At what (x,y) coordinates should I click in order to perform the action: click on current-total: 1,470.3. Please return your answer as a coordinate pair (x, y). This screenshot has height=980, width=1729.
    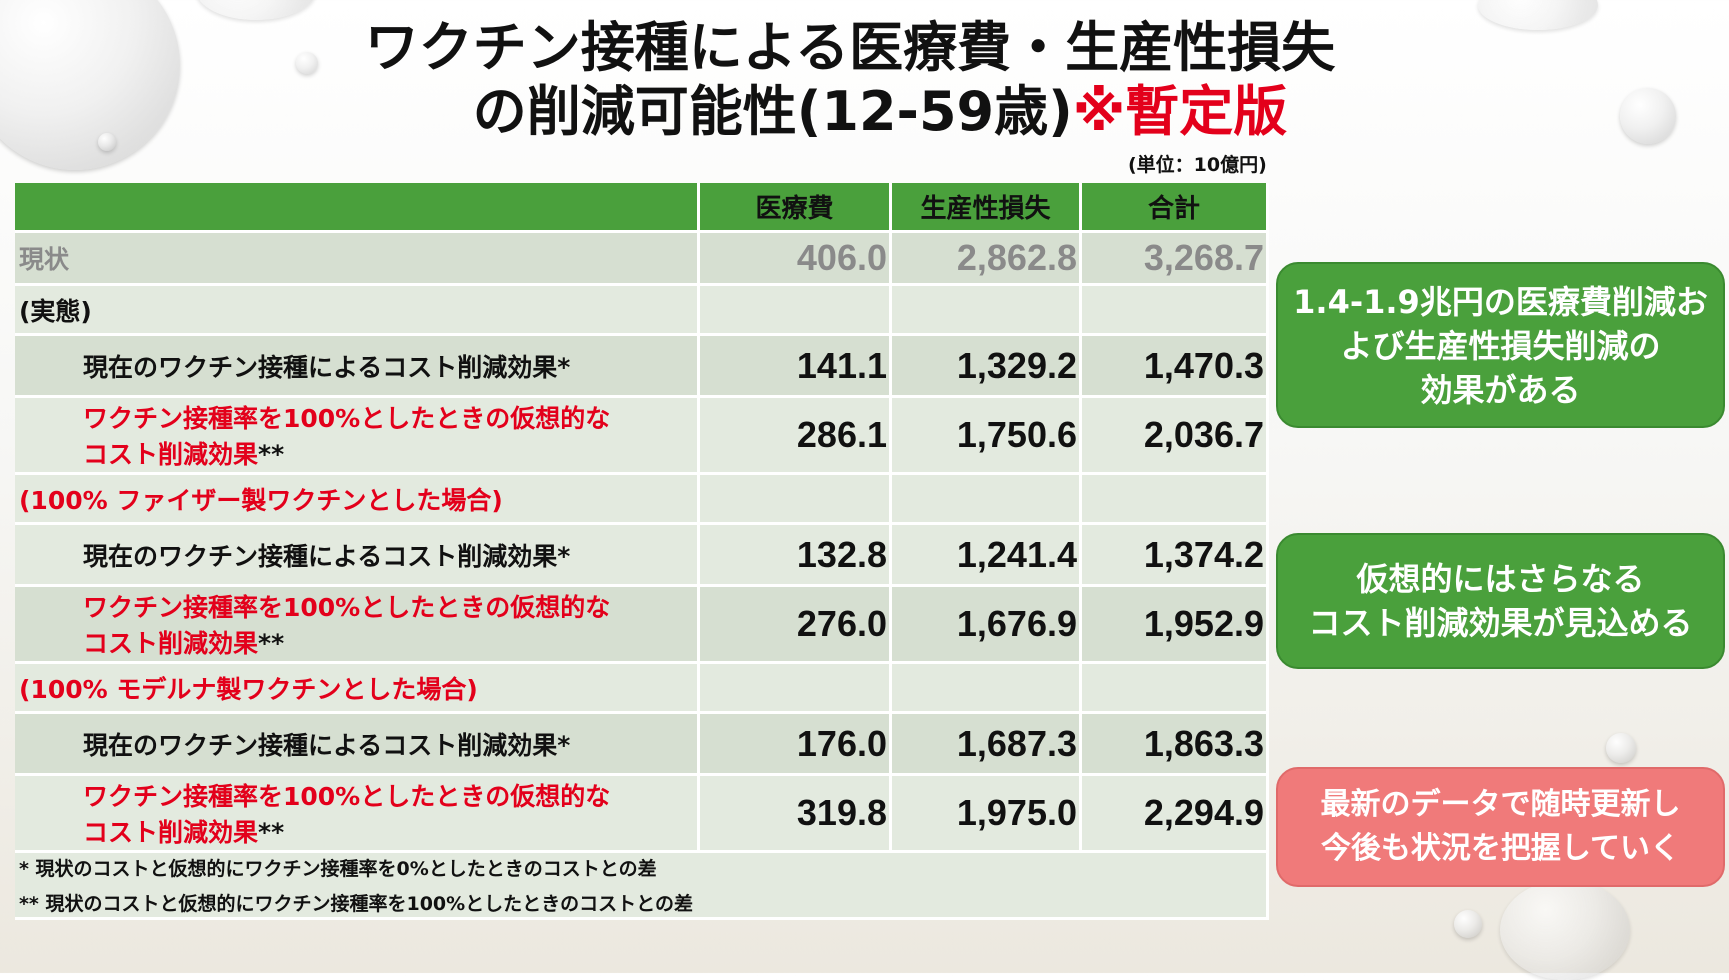
    Looking at the image, I should click on (1175, 367).